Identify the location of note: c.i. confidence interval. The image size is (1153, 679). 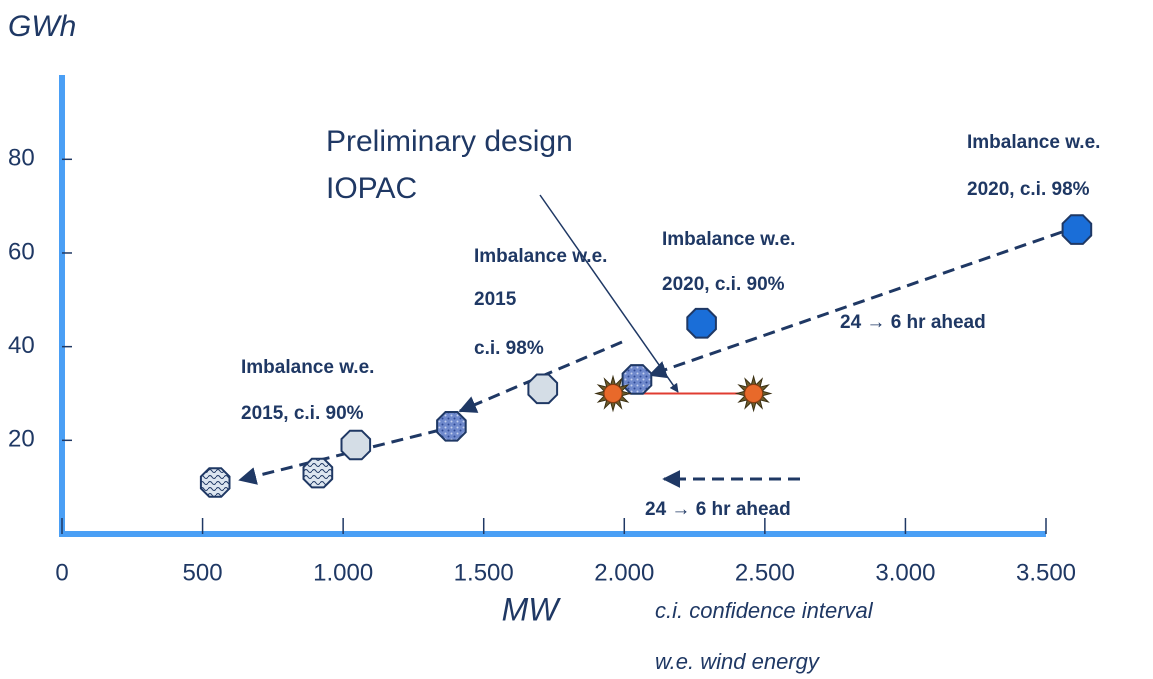
(764, 610).